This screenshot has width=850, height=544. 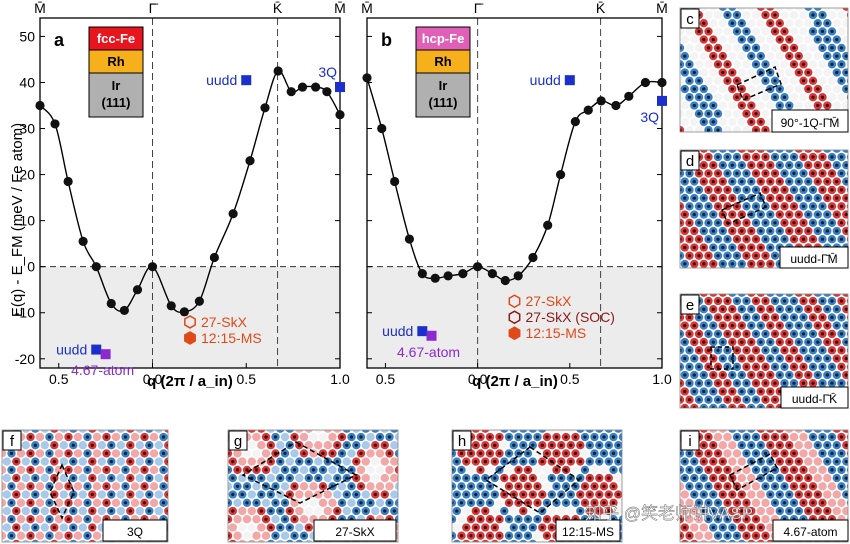 I want to click on marker-467atom, so click(x=105, y=354).